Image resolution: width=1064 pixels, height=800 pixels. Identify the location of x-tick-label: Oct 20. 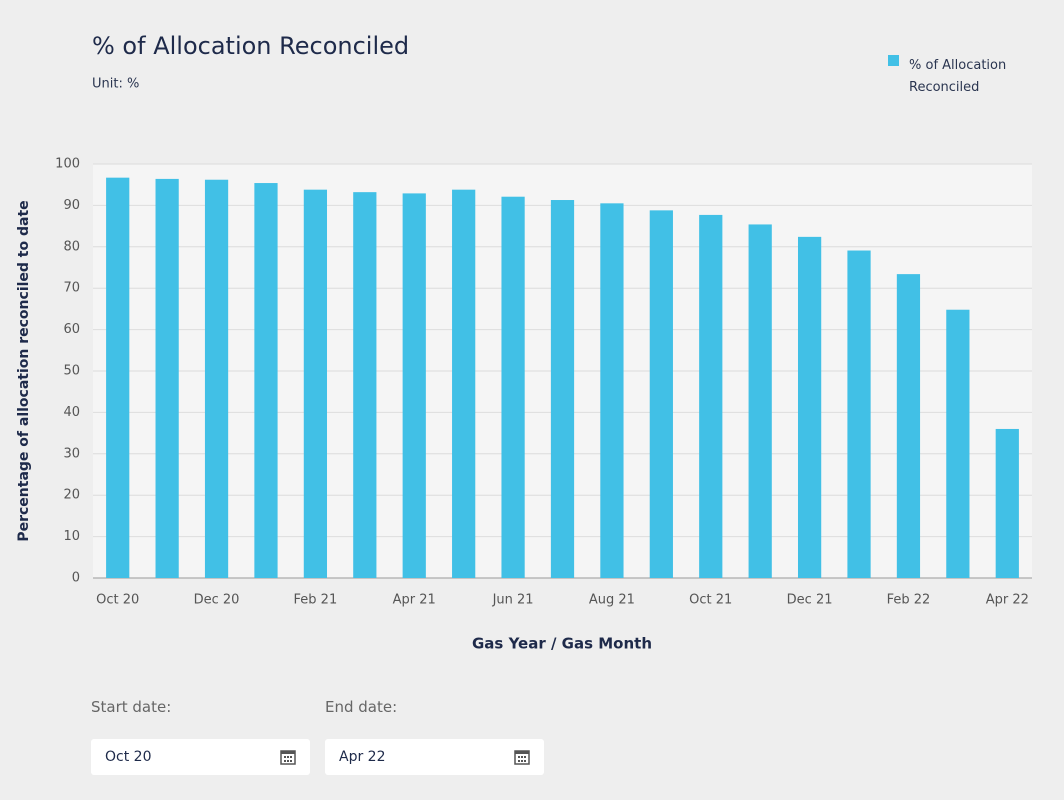
(117, 600).